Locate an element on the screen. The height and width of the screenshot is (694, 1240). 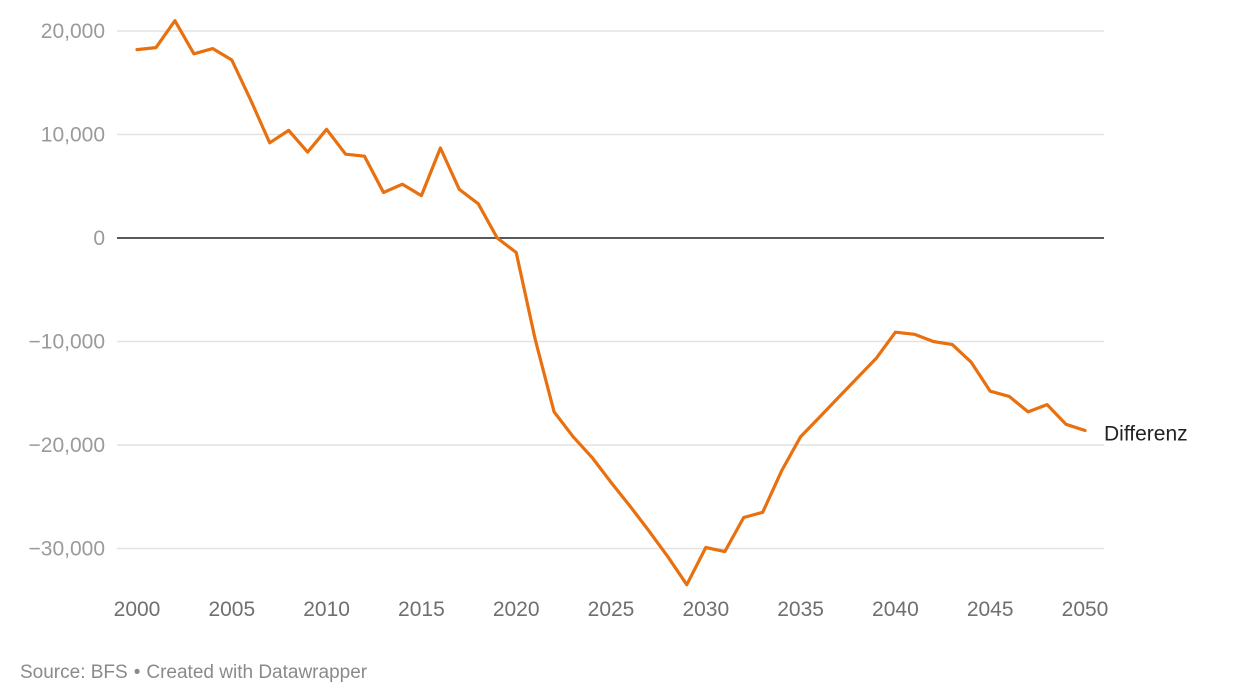
series-labels: Differenz is located at coordinates (1146, 434).